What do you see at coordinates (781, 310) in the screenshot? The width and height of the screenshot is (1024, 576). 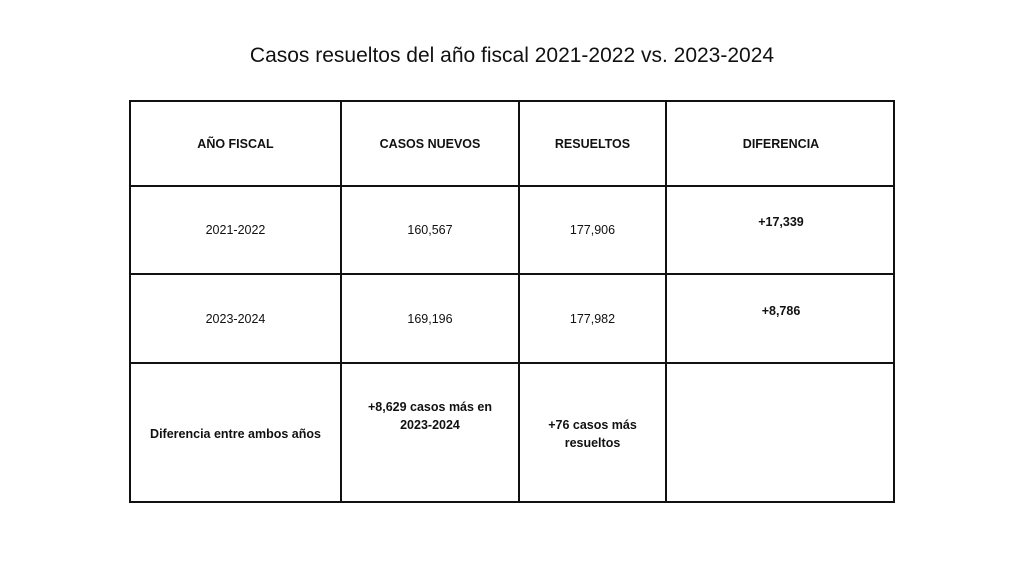 I see `cell-difference: +8,786` at bounding box center [781, 310].